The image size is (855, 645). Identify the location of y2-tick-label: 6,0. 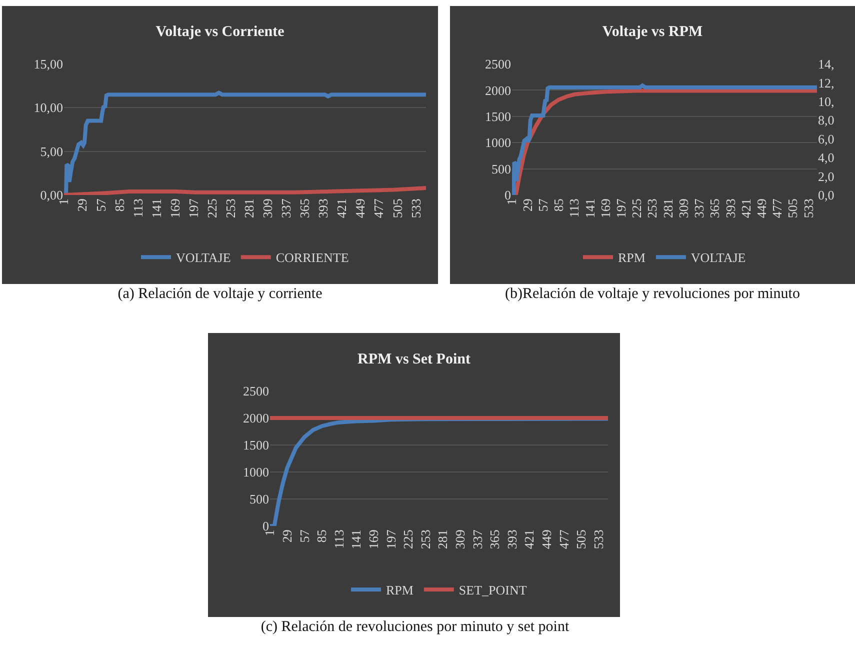
(826, 138).